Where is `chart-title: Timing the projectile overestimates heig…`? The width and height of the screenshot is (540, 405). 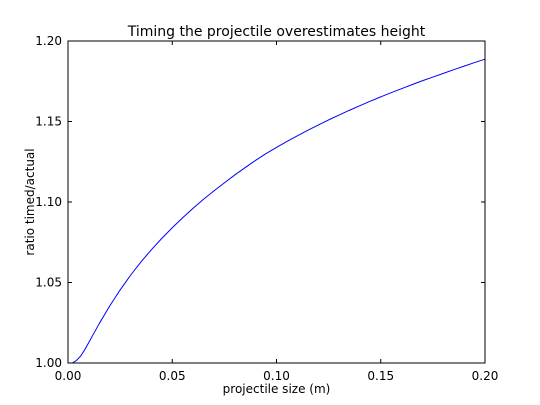 chart-title: Timing the projectile overestimates heig… is located at coordinates (276, 32).